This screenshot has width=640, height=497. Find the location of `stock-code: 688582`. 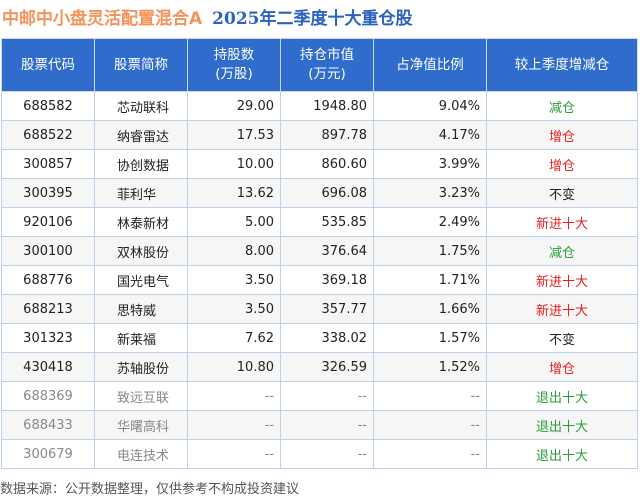

stock-code: 688582 is located at coordinates (48, 106).